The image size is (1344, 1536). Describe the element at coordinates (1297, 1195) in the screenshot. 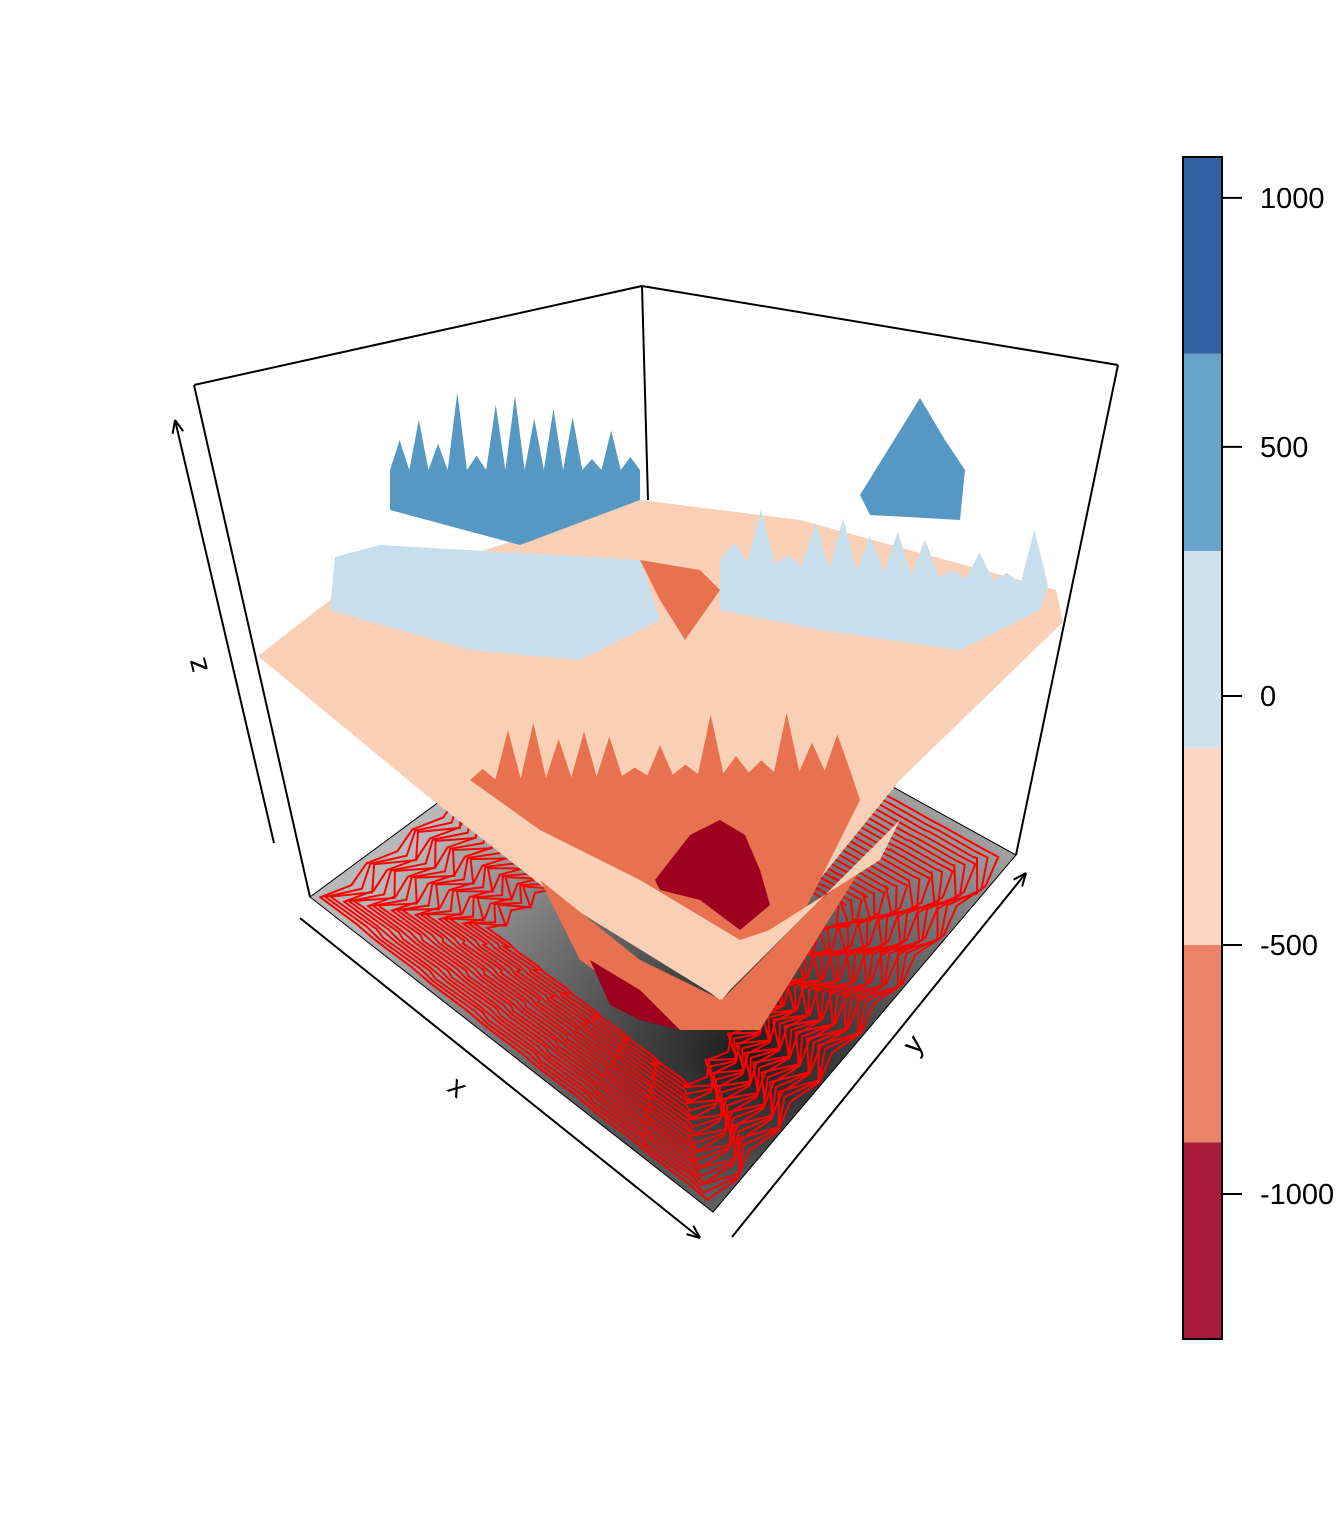

I see `colorbar-tick-label: -1000` at that location.